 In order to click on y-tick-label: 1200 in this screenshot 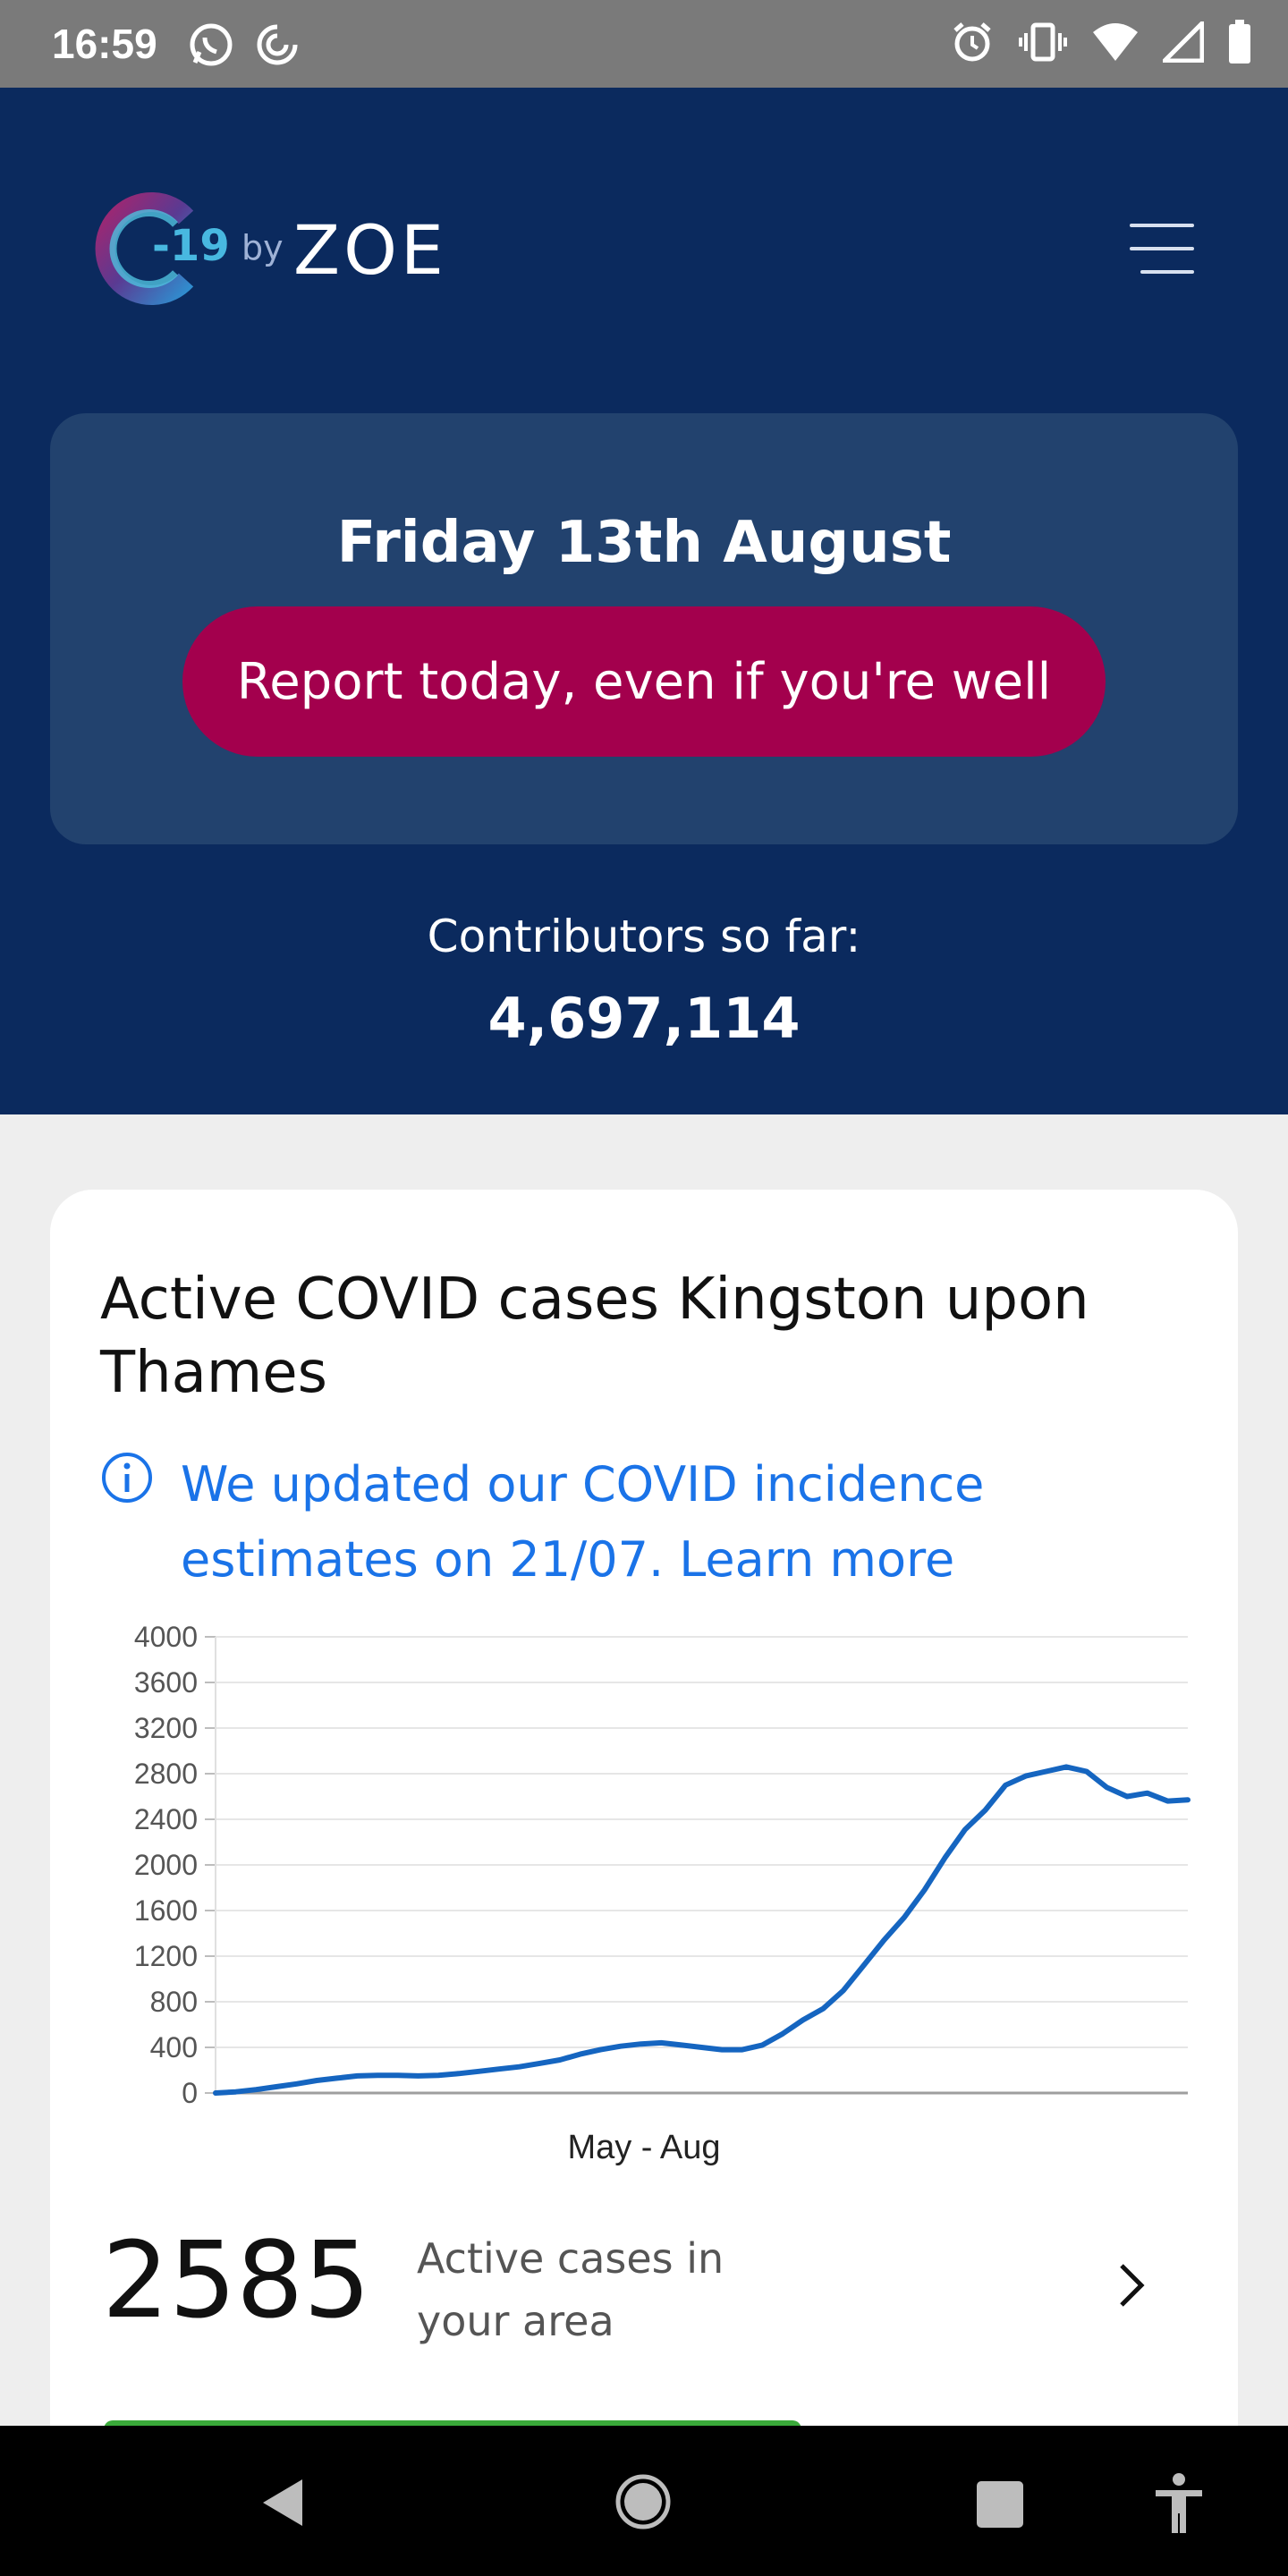, I will do `click(166, 1956)`.